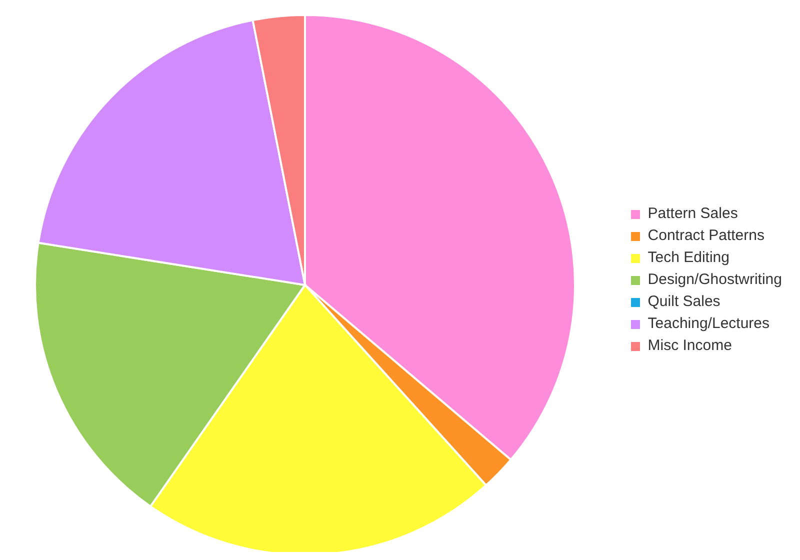 This screenshot has width=800, height=560. What do you see at coordinates (693, 214) in the screenshot?
I see `legend-label: Pattern Sales` at bounding box center [693, 214].